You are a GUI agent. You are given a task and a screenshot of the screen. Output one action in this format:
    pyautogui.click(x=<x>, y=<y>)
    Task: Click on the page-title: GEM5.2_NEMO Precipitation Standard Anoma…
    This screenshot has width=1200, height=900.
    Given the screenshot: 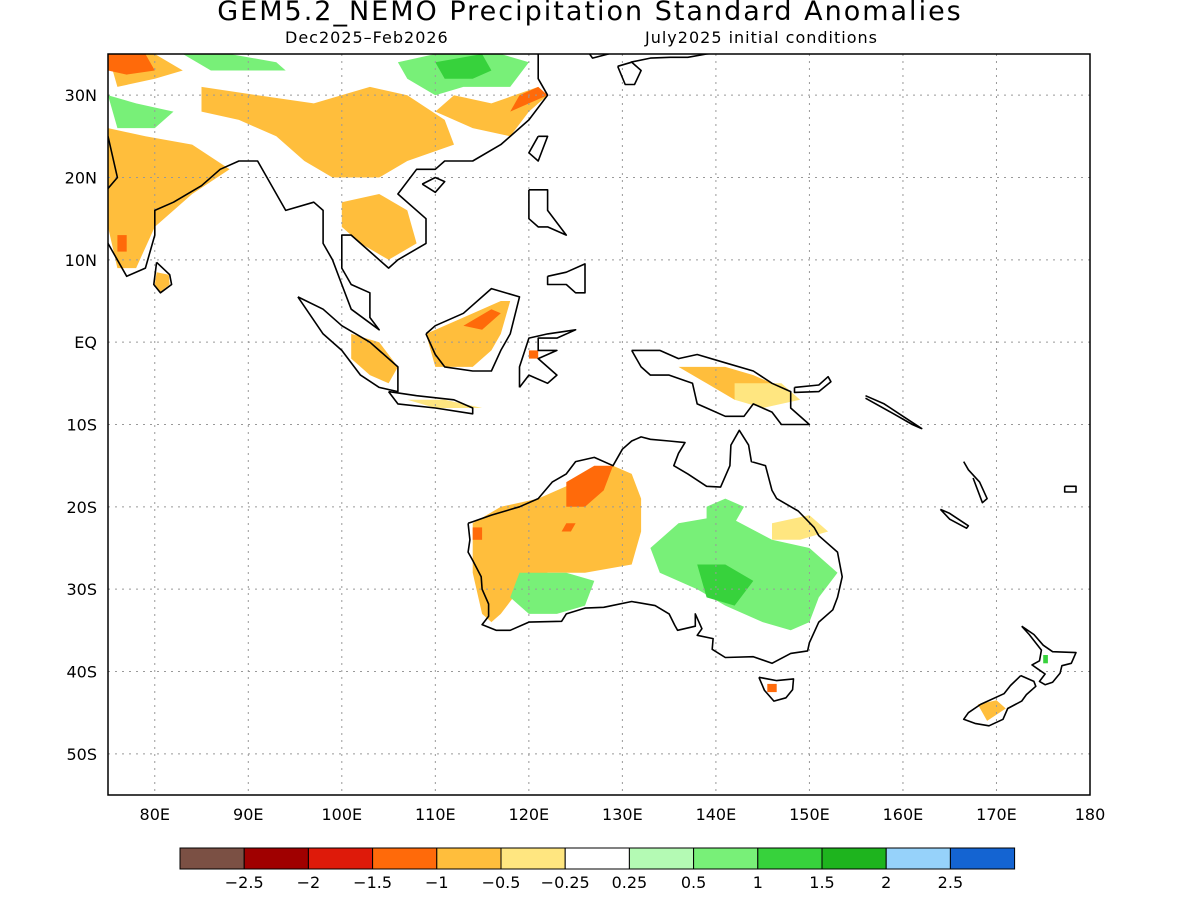 What is the action you would take?
    pyautogui.click(x=590, y=13)
    